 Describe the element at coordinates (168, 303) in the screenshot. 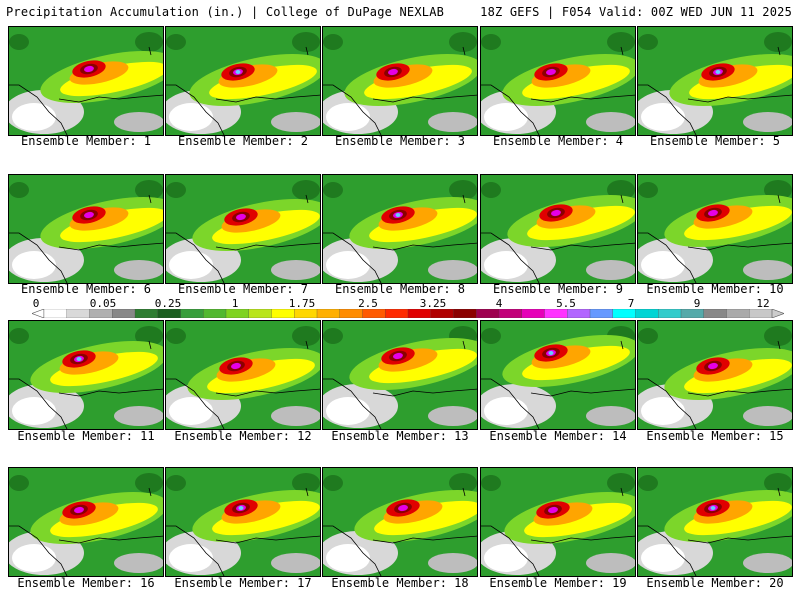

I see `colorbar-tick-label: 0.25` at that location.